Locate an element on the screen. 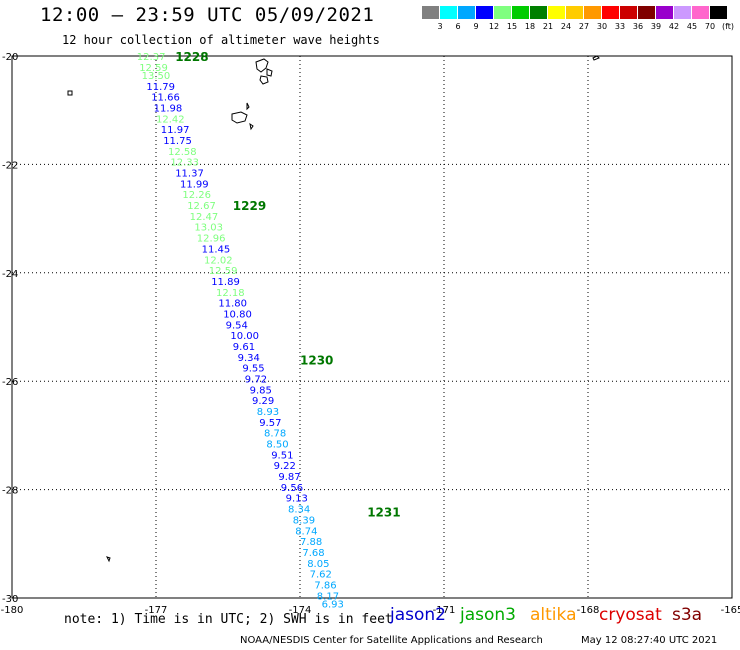 Image resolution: width=740 pixels, height=650 pixels. swh-value: 12.67 is located at coordinates (201, 206).